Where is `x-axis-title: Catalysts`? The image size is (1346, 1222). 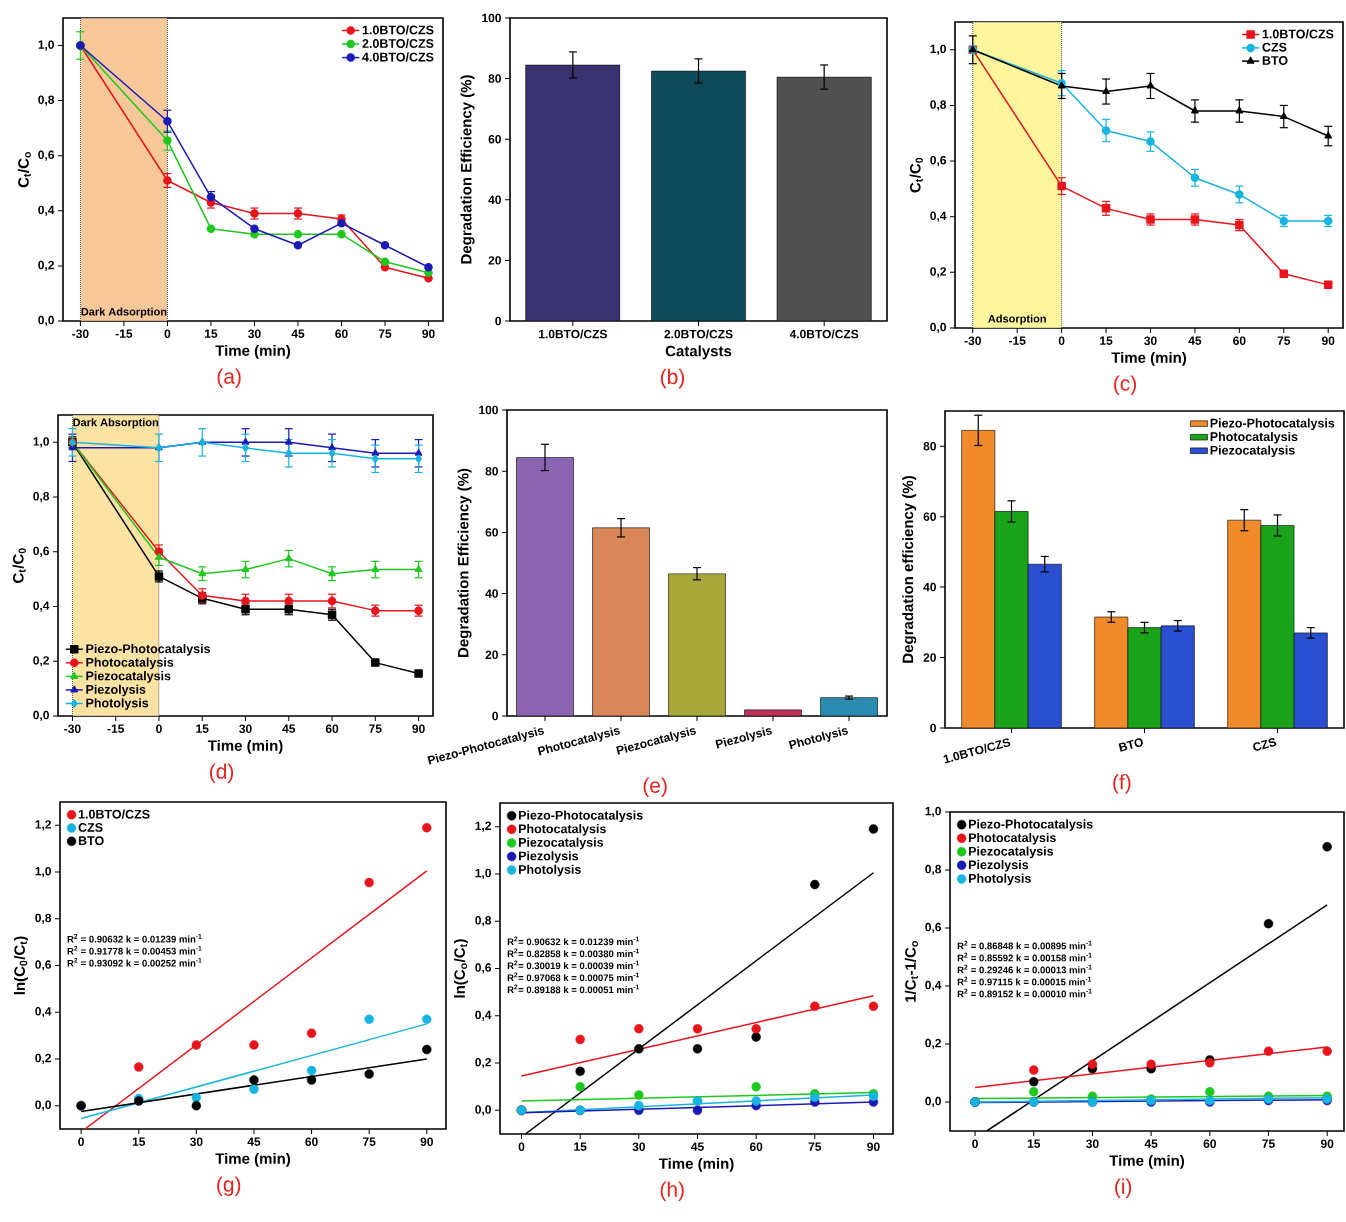
x-axis-title: Catalysts is located at coordinates (698, 352).